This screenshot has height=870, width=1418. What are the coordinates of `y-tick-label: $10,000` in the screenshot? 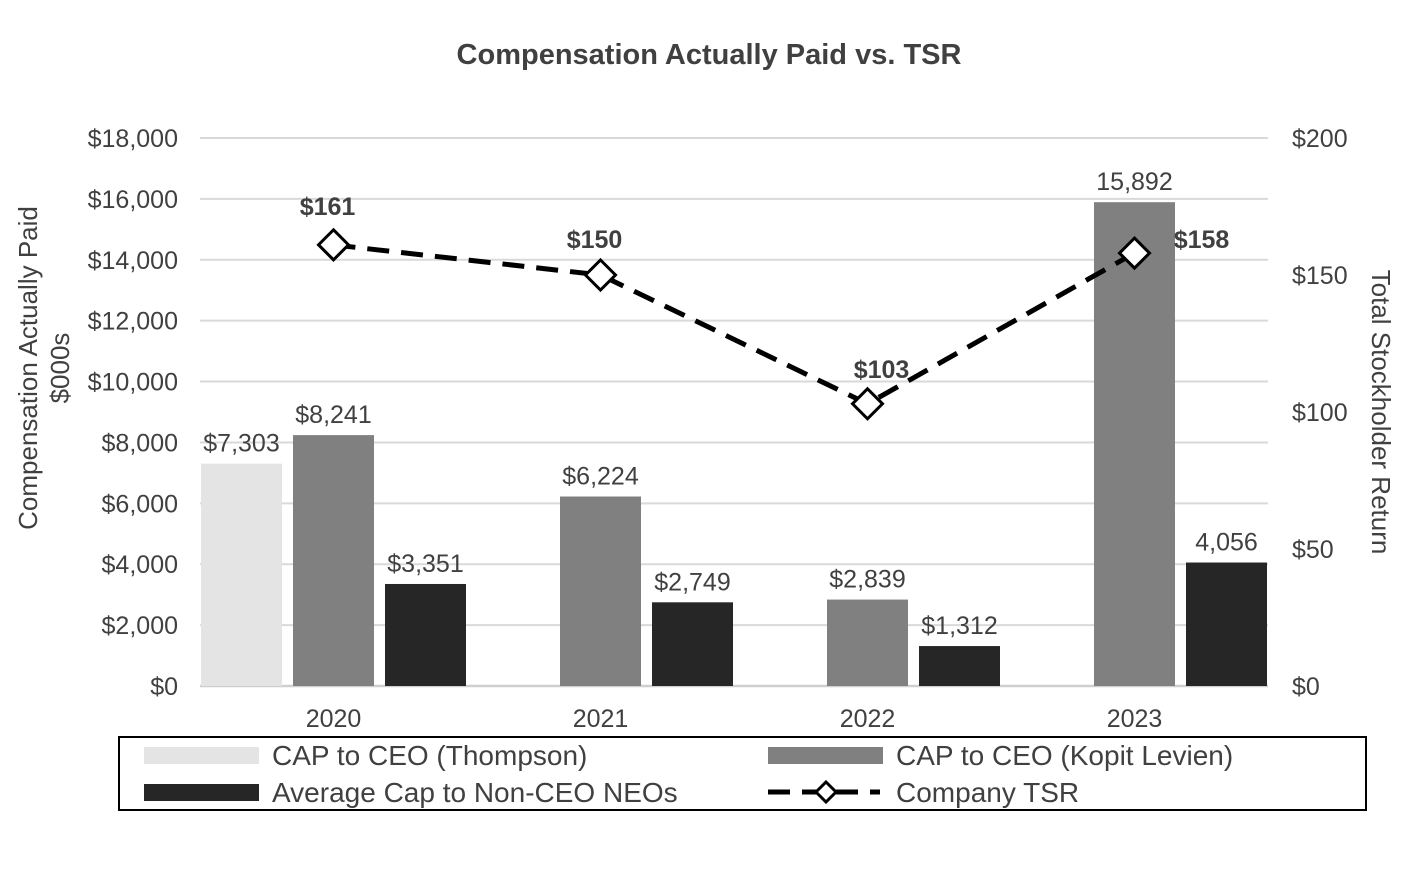 It's located at (133, 383).